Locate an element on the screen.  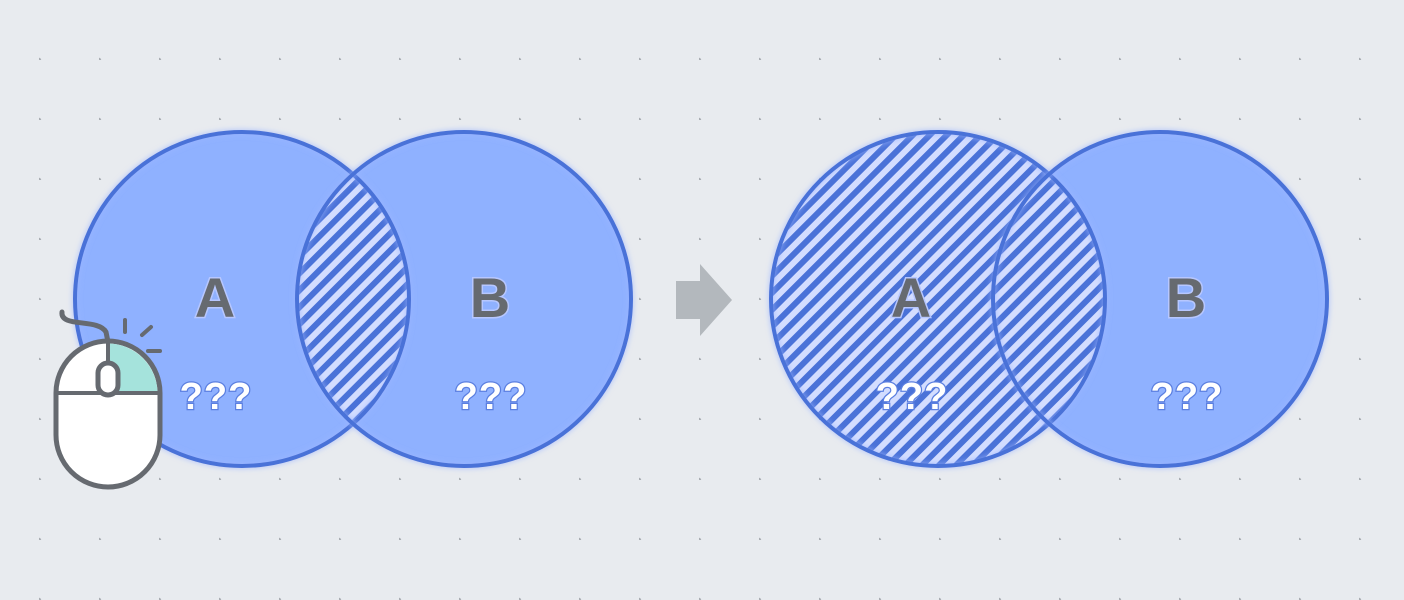
set-a-region-highlighted is located at coordinates (938, 299).